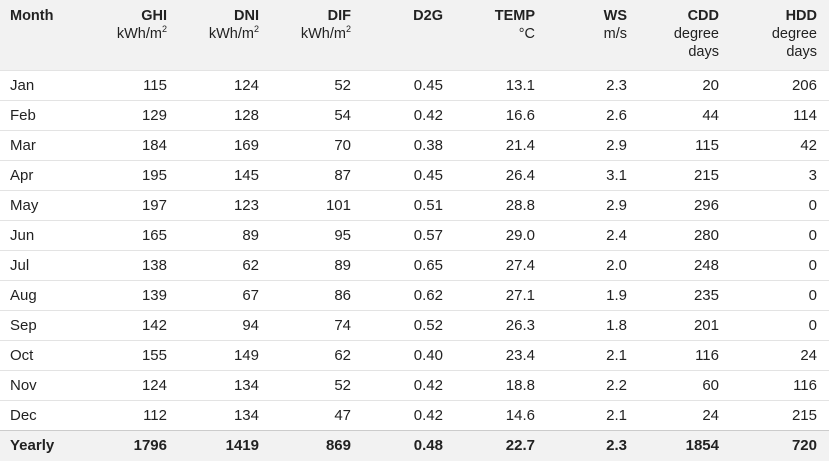 This screenshot has height=469, width=829. What do you see at coordinates (616, 355) in the screenshot?
I see `cell-ws: 2.1` at bounding box center [616, 355].